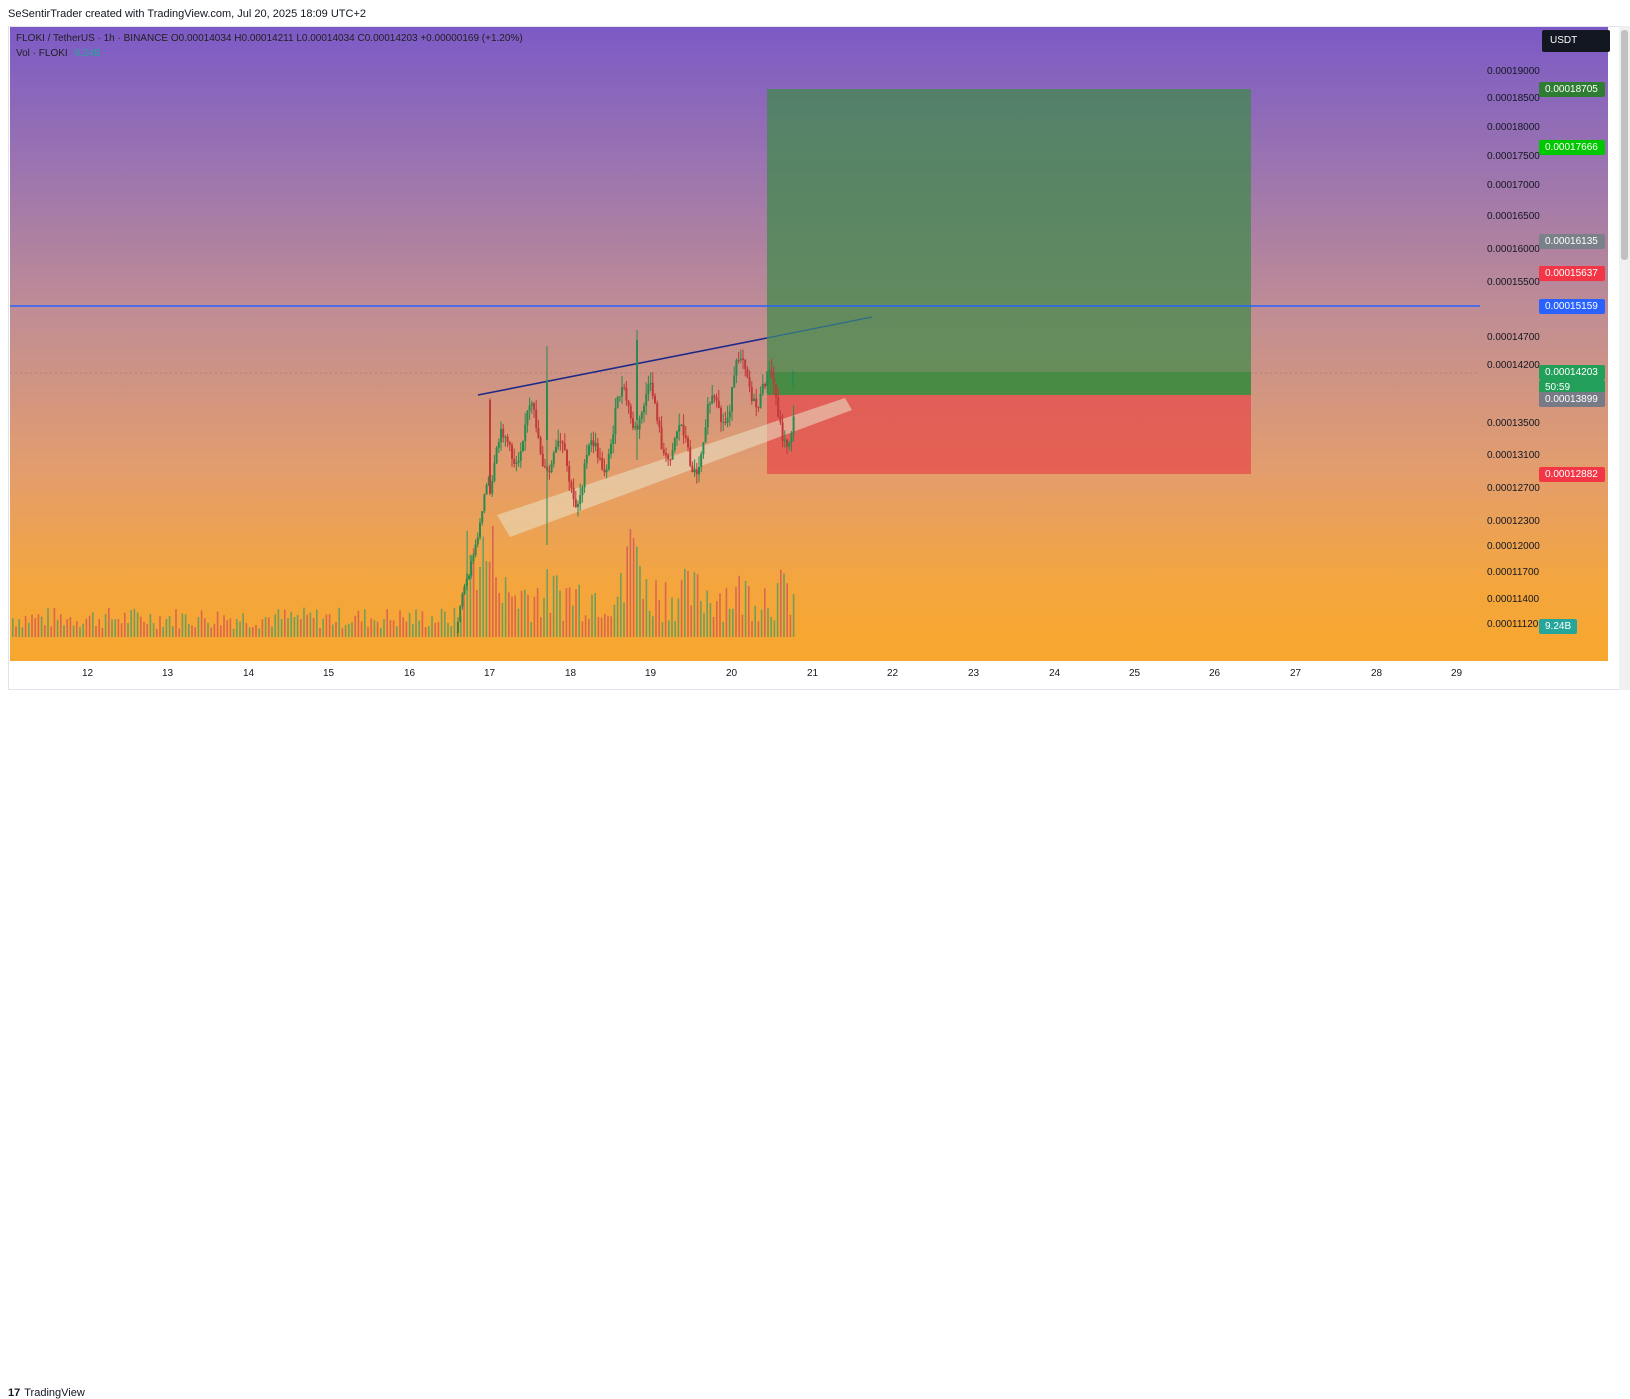 This screenshot has width=1630, height=1399. What do you see at coordinates (732, 673) in the screenshot?
I see `date-tick: 20` at bounding box center [732, 673].